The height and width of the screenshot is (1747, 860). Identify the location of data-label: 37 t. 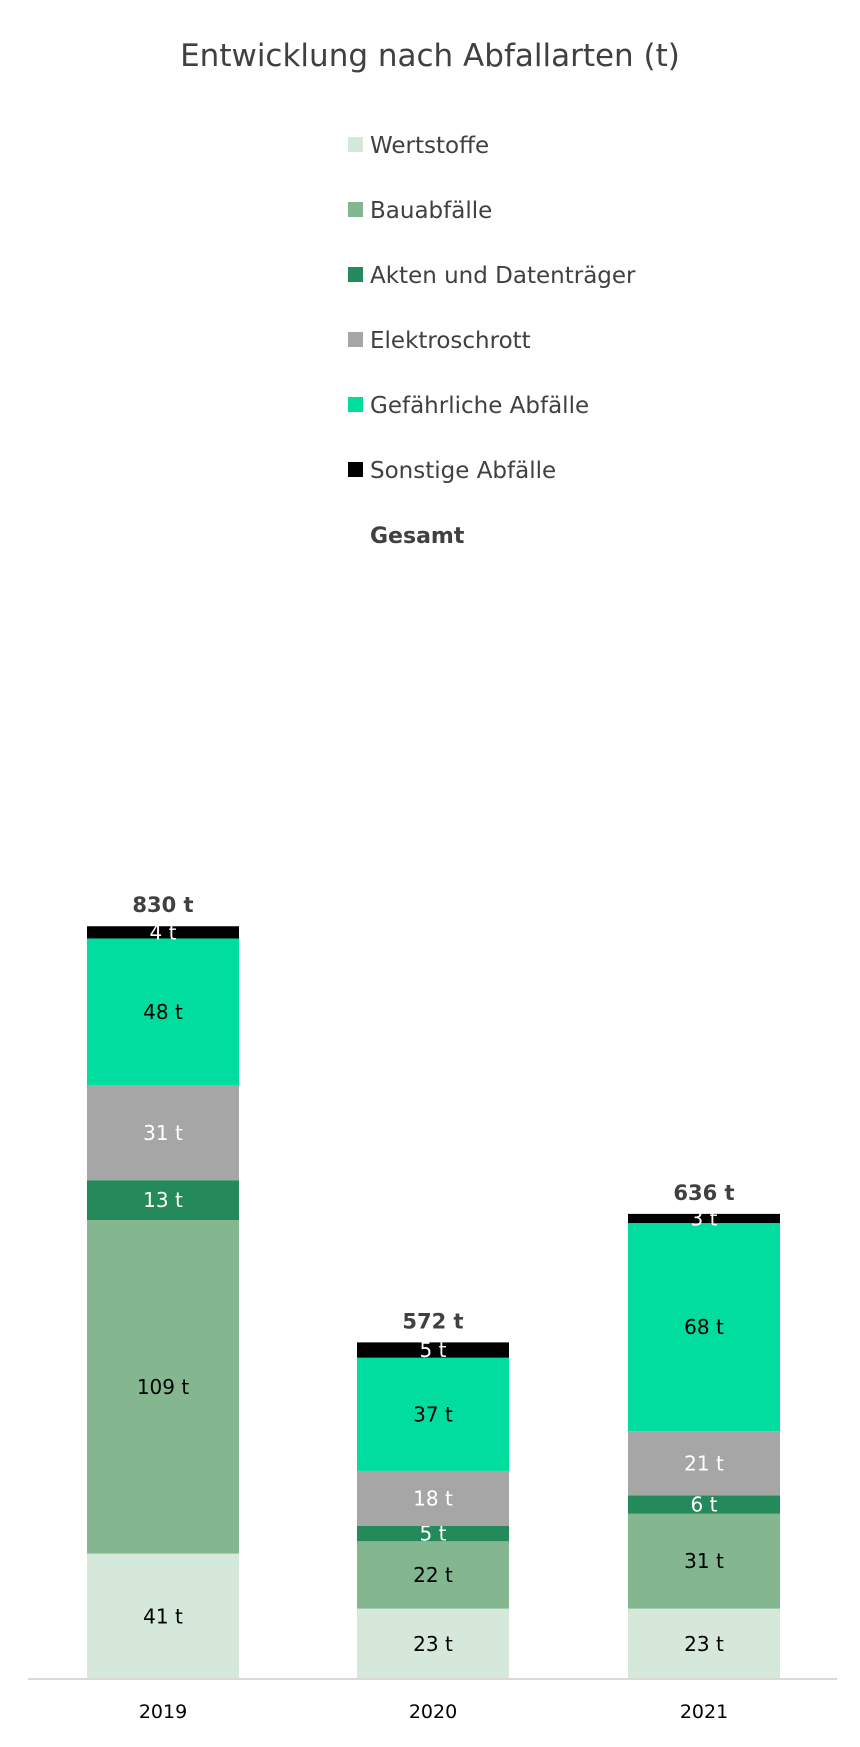
(433, 1414).